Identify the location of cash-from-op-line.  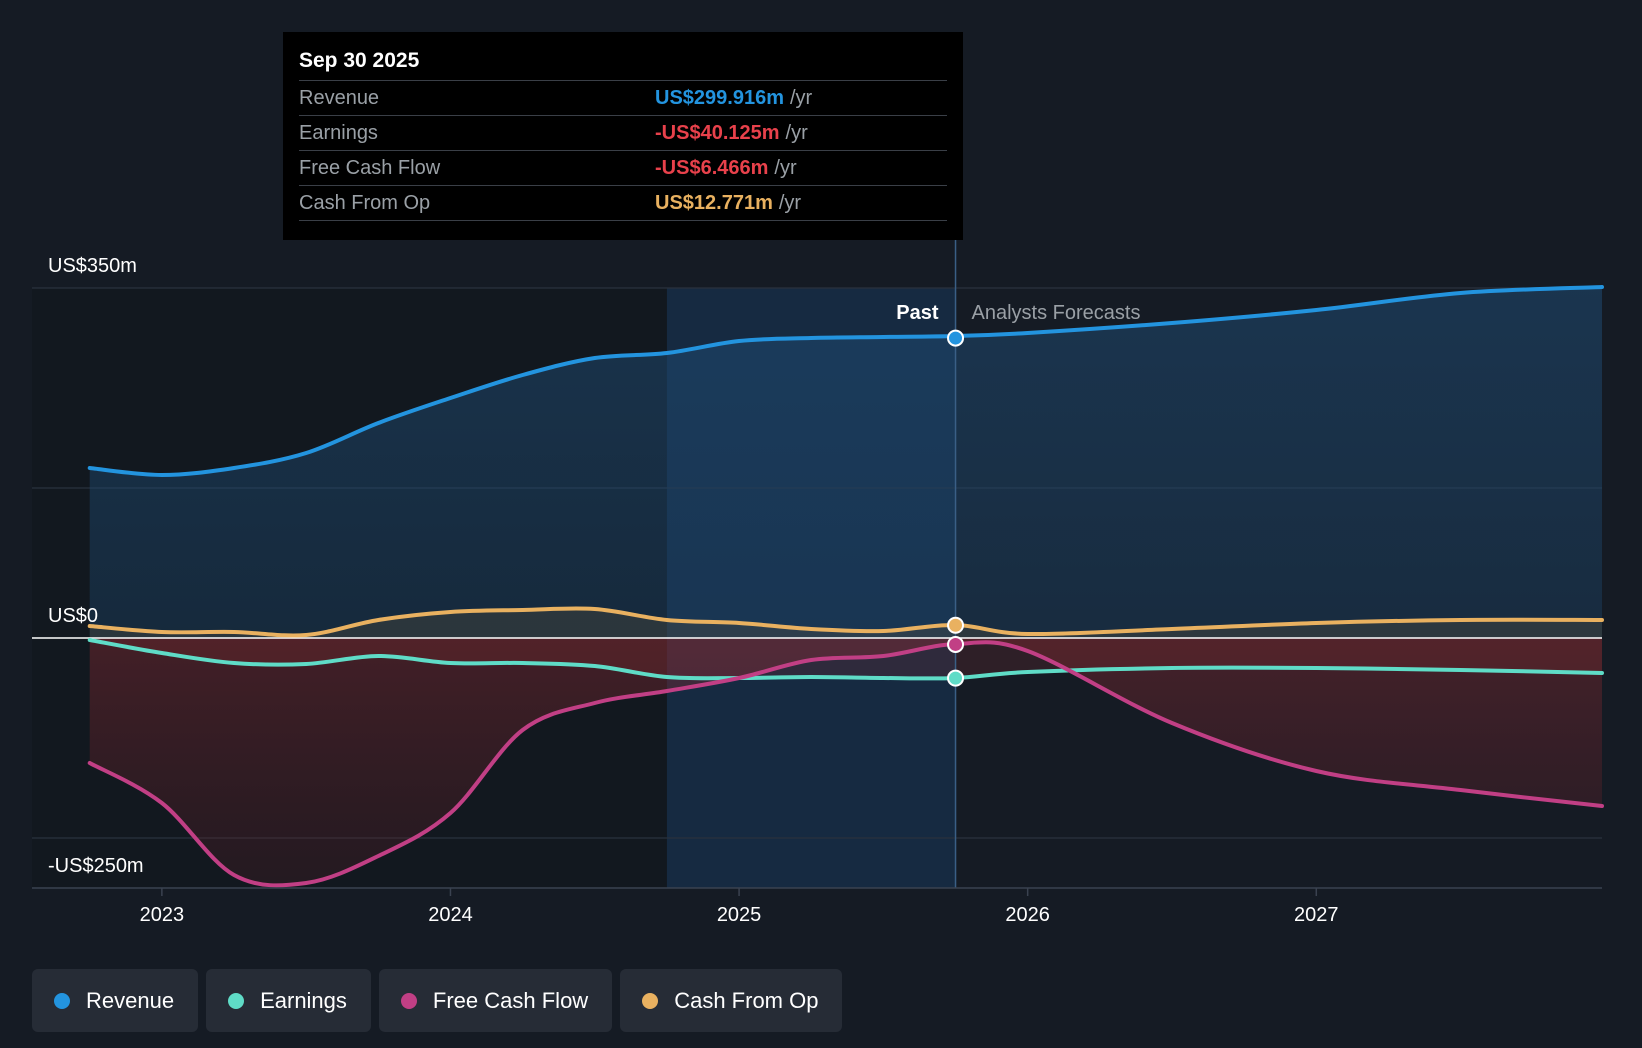
(845, 622).